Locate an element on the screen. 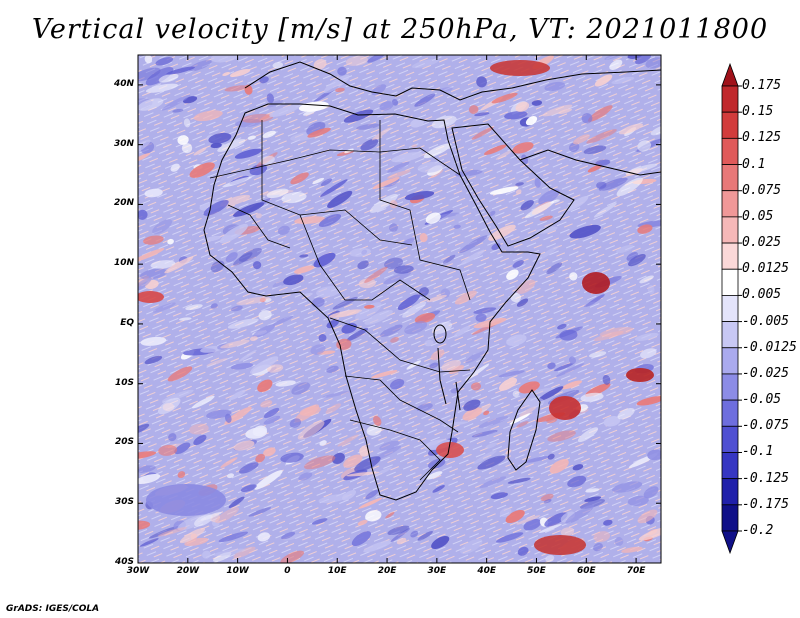  lat-label: 30N is located at coordinates (123, 143).